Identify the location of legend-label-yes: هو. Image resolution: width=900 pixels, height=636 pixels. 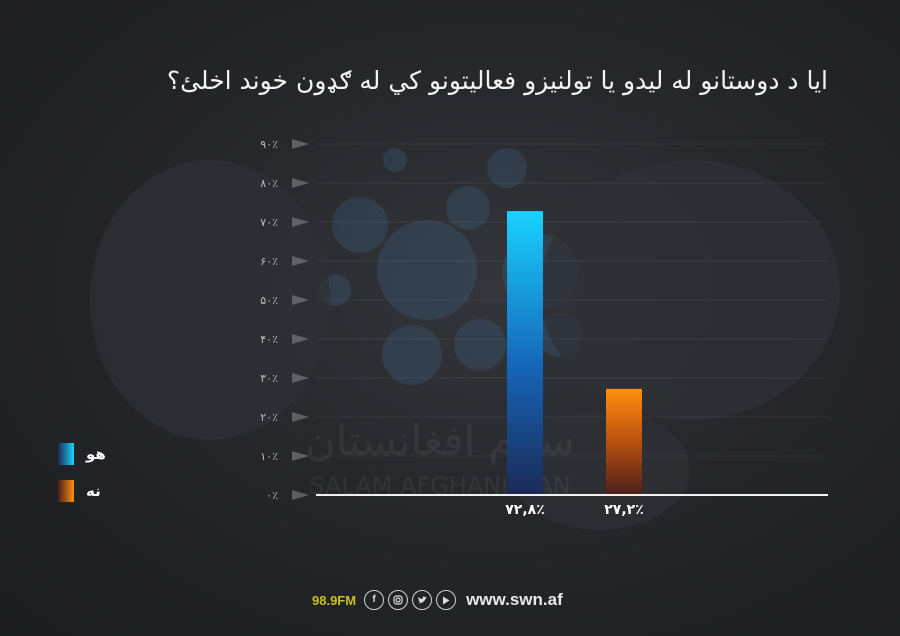
(96, 454).